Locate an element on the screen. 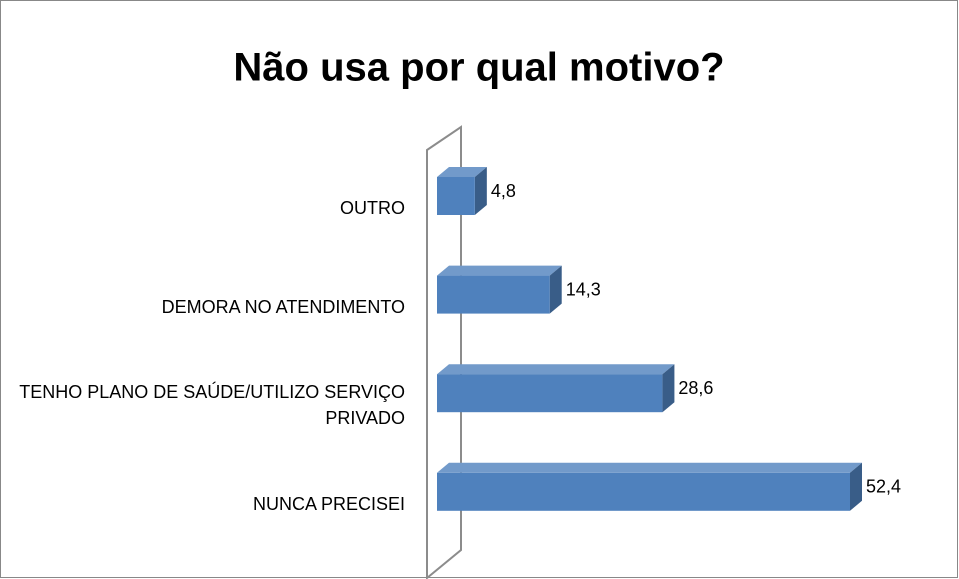 This screenshot has width=959, height=579. category-label: OUTRO is located at coordinates (372, 208).